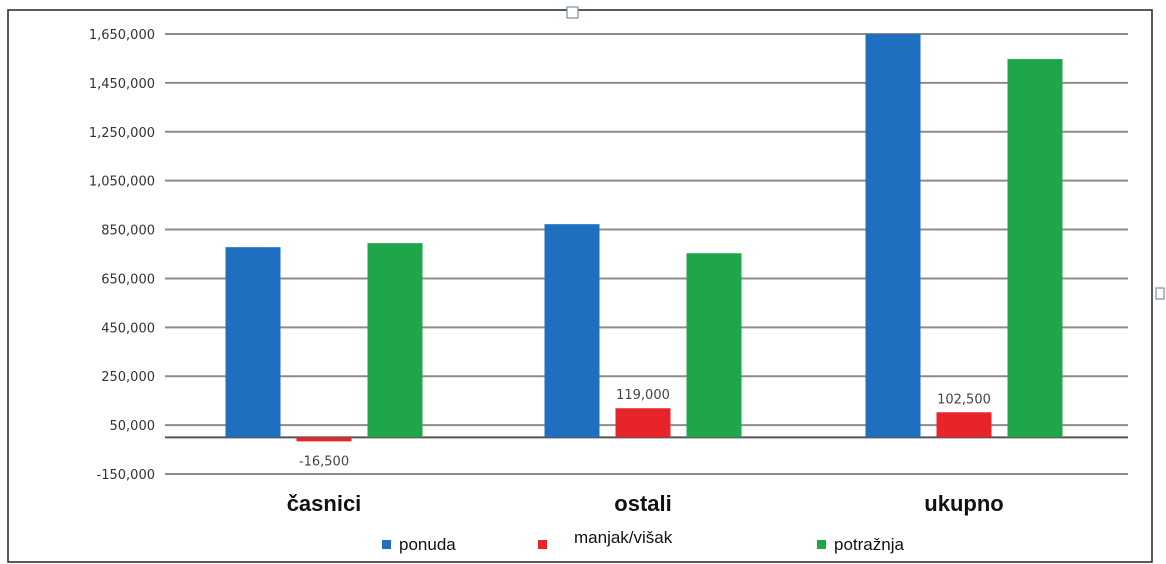 Image resolution: width=1166 pixels, height=564 pixels. What do you see at coordinates (869, 544) in the screenshot?
I see `legend-label: potražnja` at bounding box center [869, 544].